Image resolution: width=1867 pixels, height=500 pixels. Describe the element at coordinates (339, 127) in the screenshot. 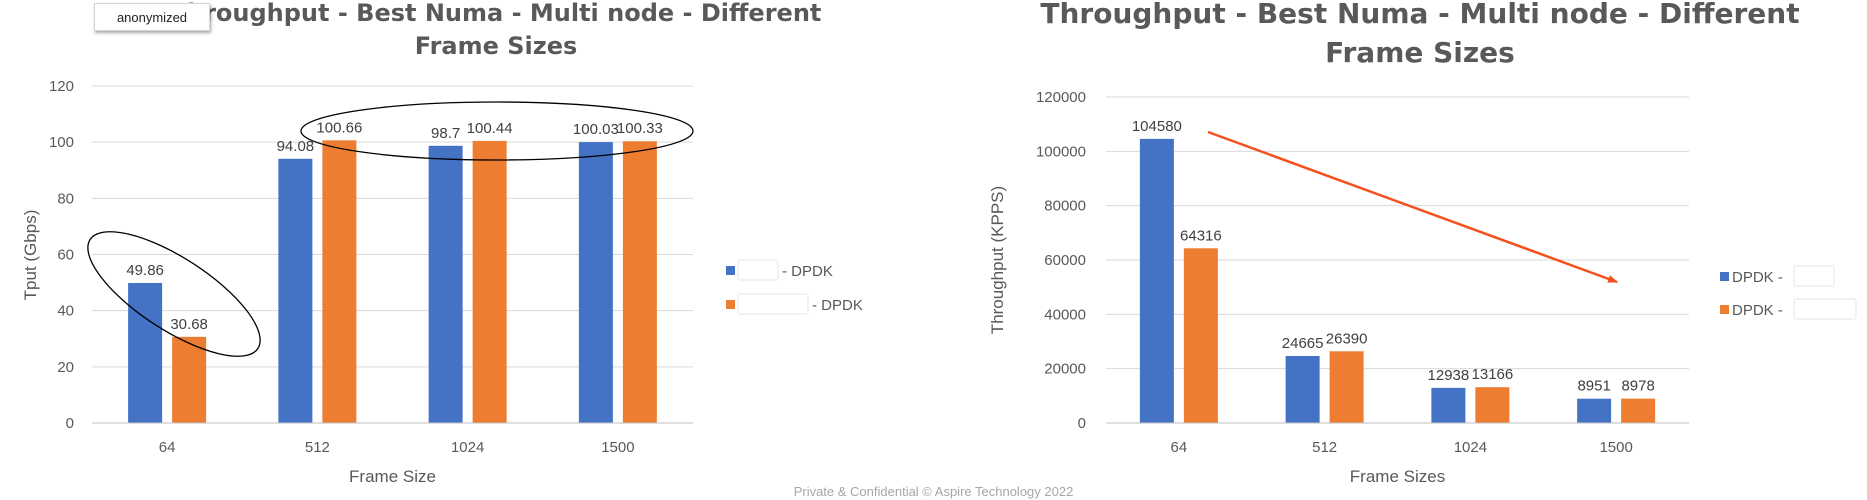

I see `data-label: 100.66` at that location.